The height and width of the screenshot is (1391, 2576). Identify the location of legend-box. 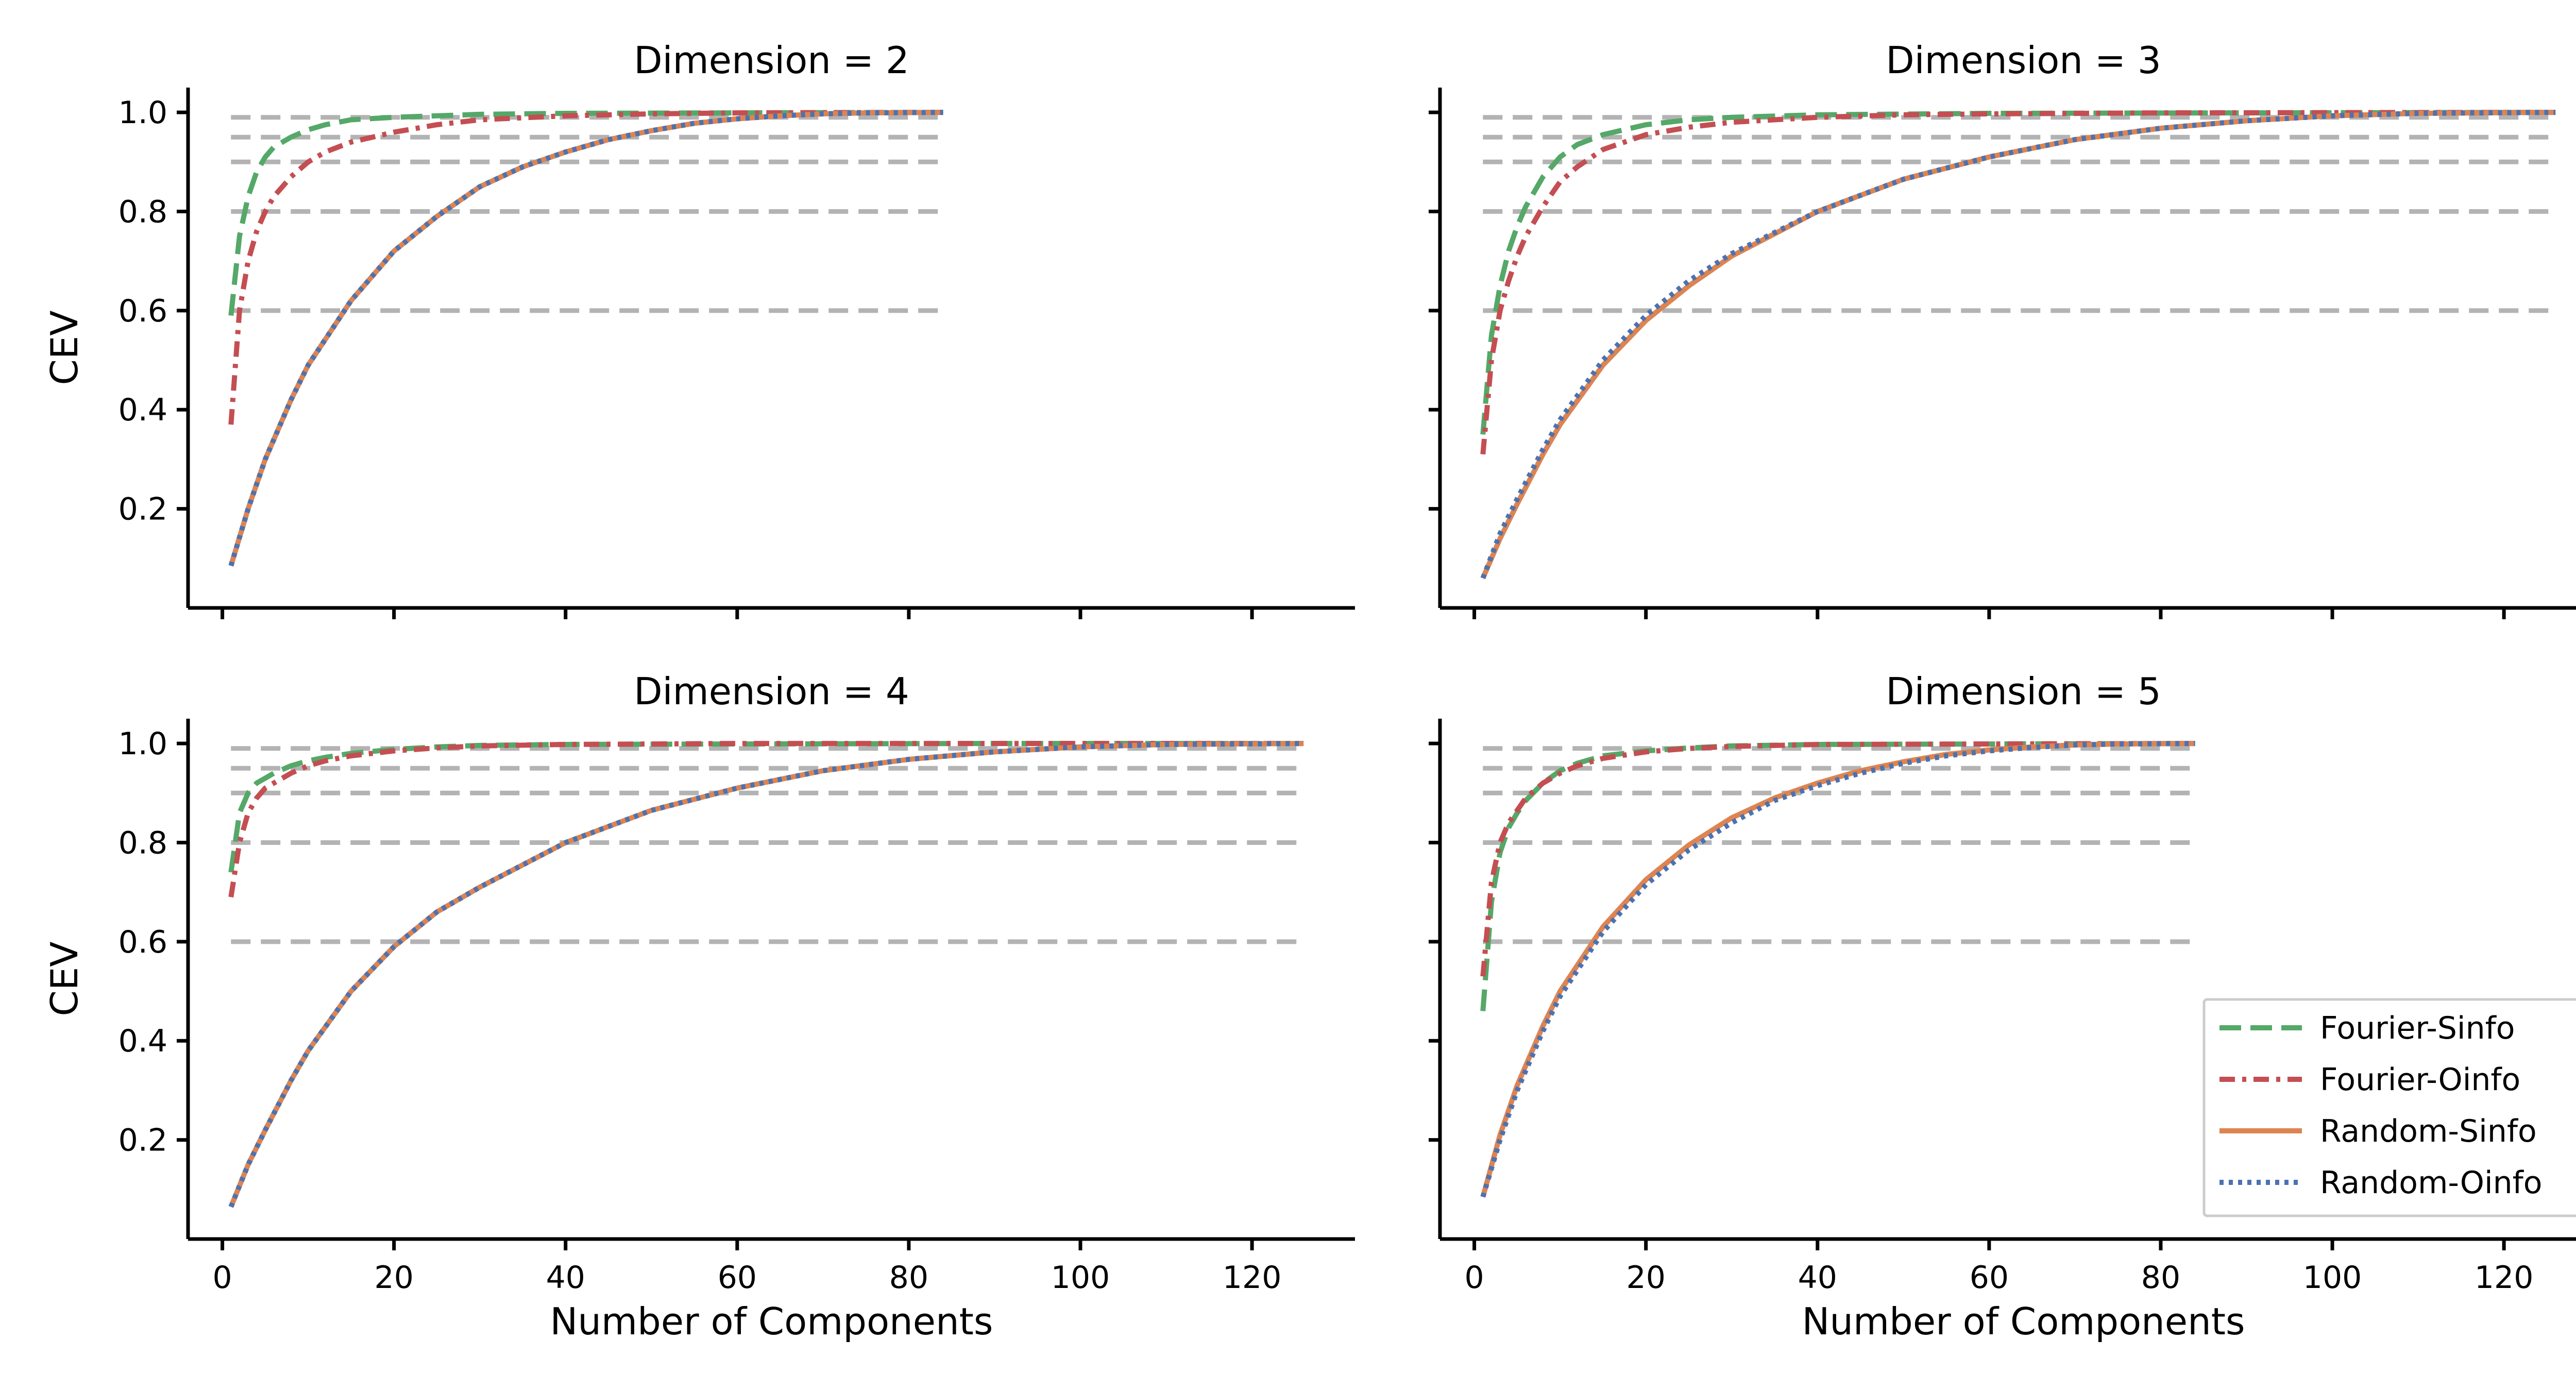
(2389, 1107).